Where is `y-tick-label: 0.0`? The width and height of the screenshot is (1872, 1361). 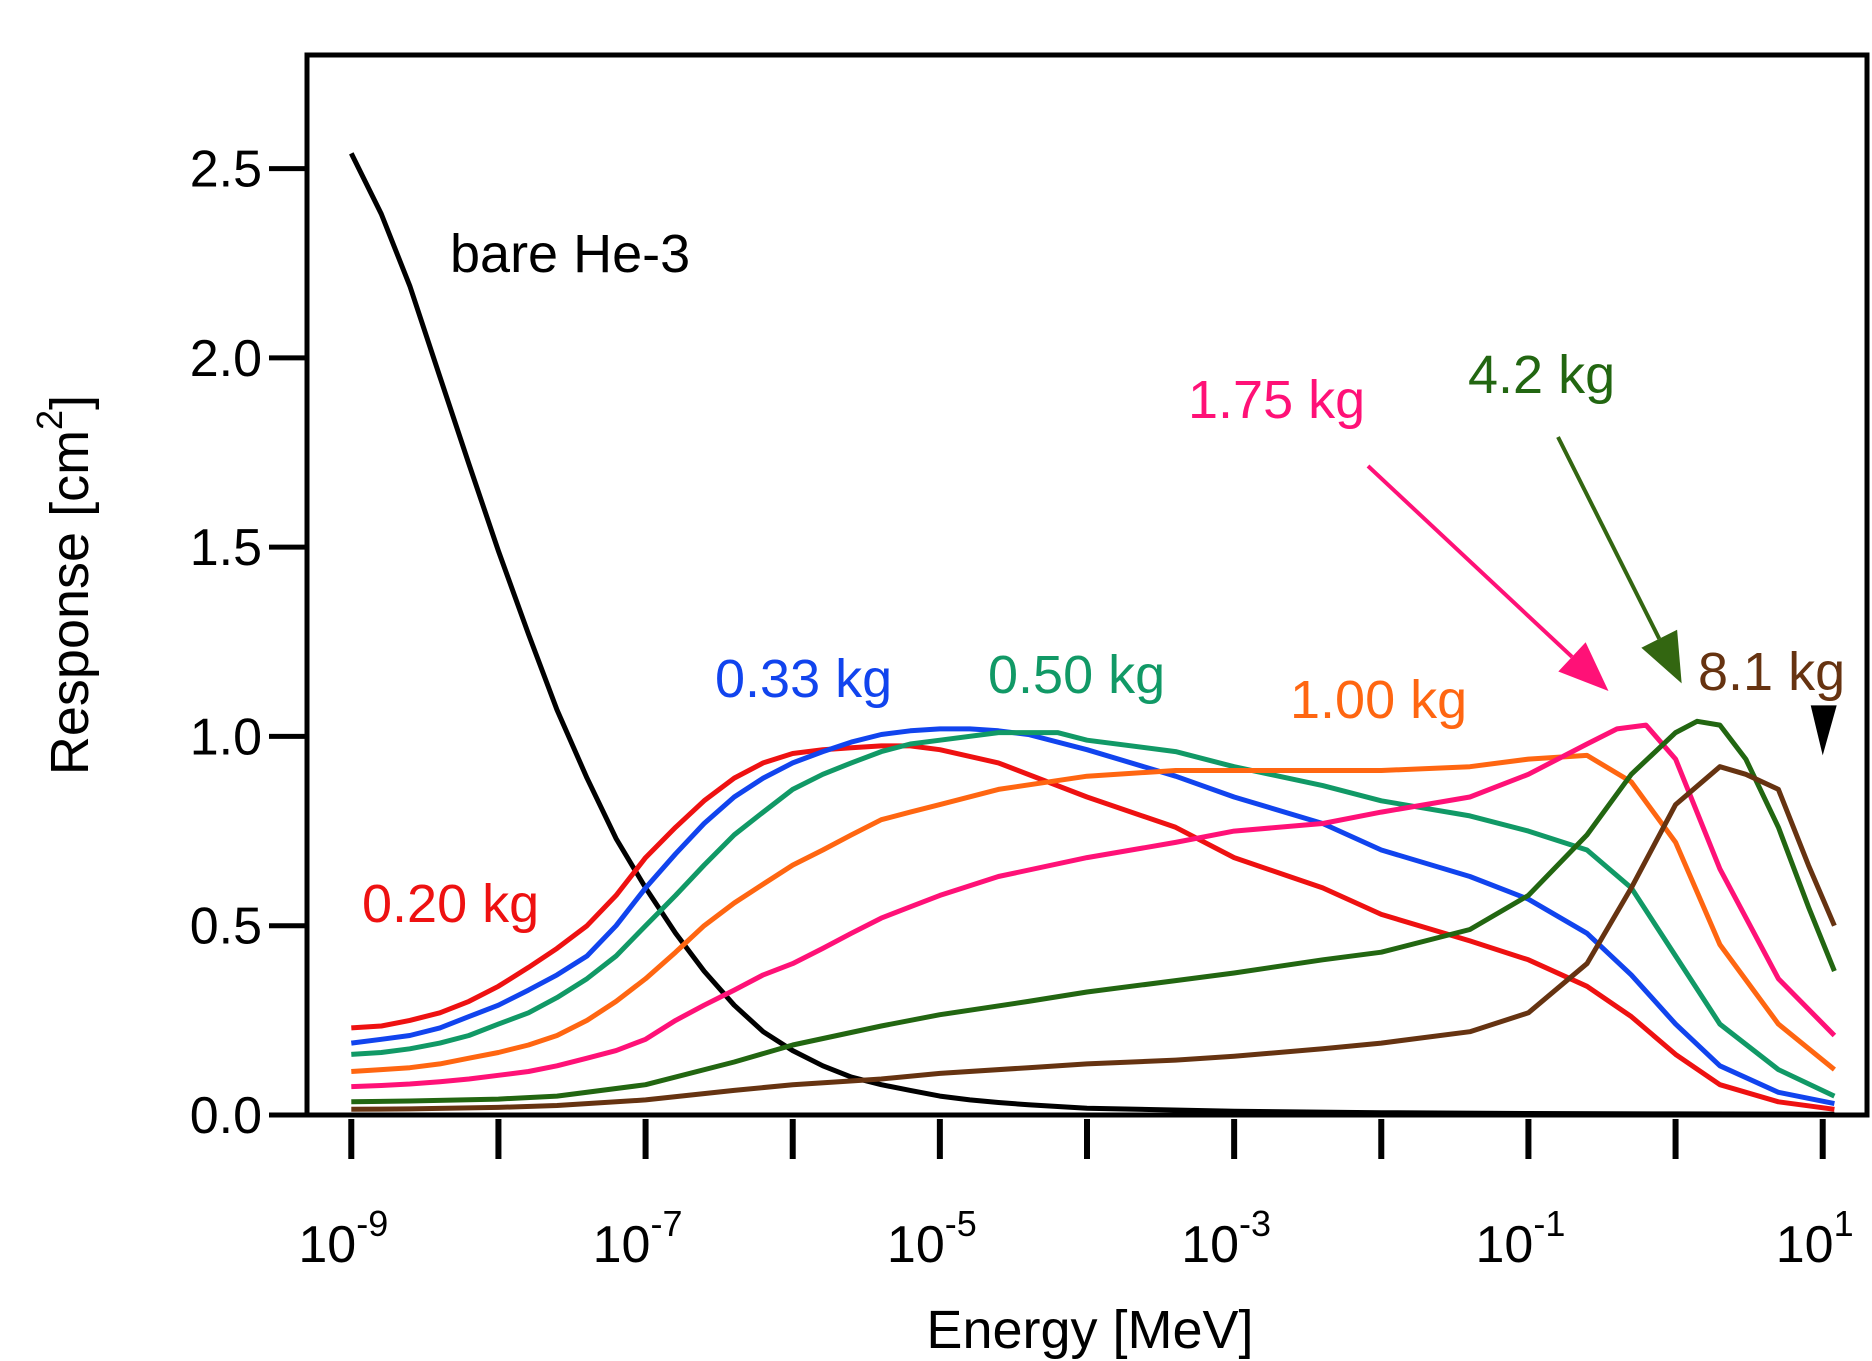 y-tick-label: 0.0 is located at coordinates (226, 1116).